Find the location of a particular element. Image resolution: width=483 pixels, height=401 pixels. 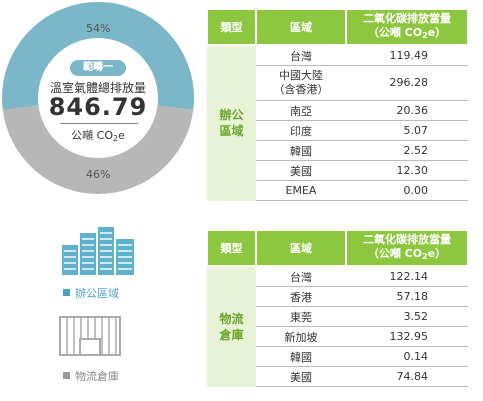

region-cell: 東莞 is located at coordinates (301, 316).